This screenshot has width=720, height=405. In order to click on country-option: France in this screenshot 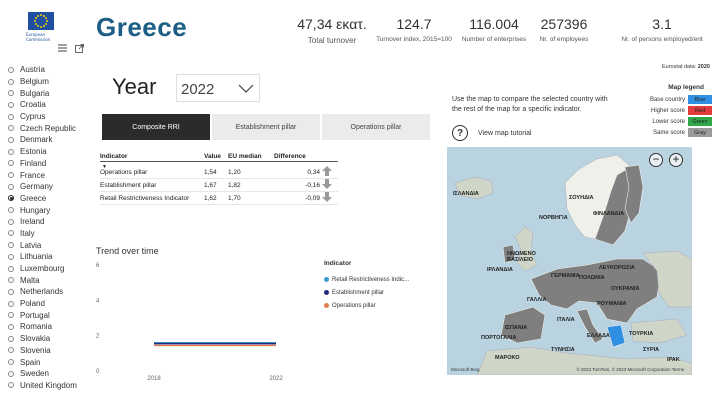, I will do `click(50, 175)`.